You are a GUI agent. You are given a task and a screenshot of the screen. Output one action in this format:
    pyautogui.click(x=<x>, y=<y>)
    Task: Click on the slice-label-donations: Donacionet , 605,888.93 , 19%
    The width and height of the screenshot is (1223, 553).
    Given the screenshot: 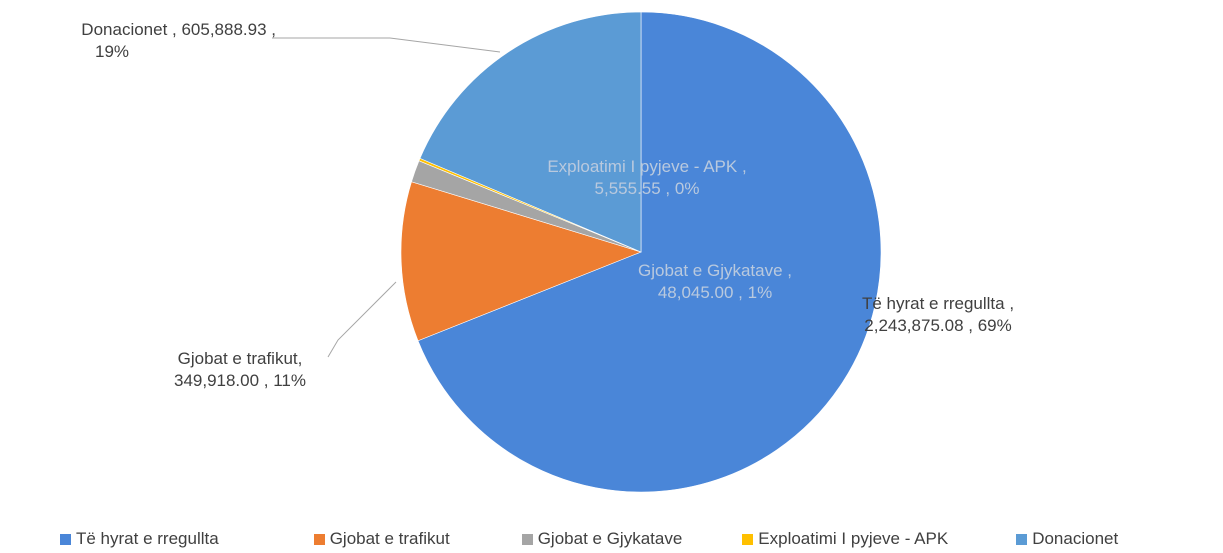 What is the action you would take?
    pyautogui.click(x=142, y=41)
    